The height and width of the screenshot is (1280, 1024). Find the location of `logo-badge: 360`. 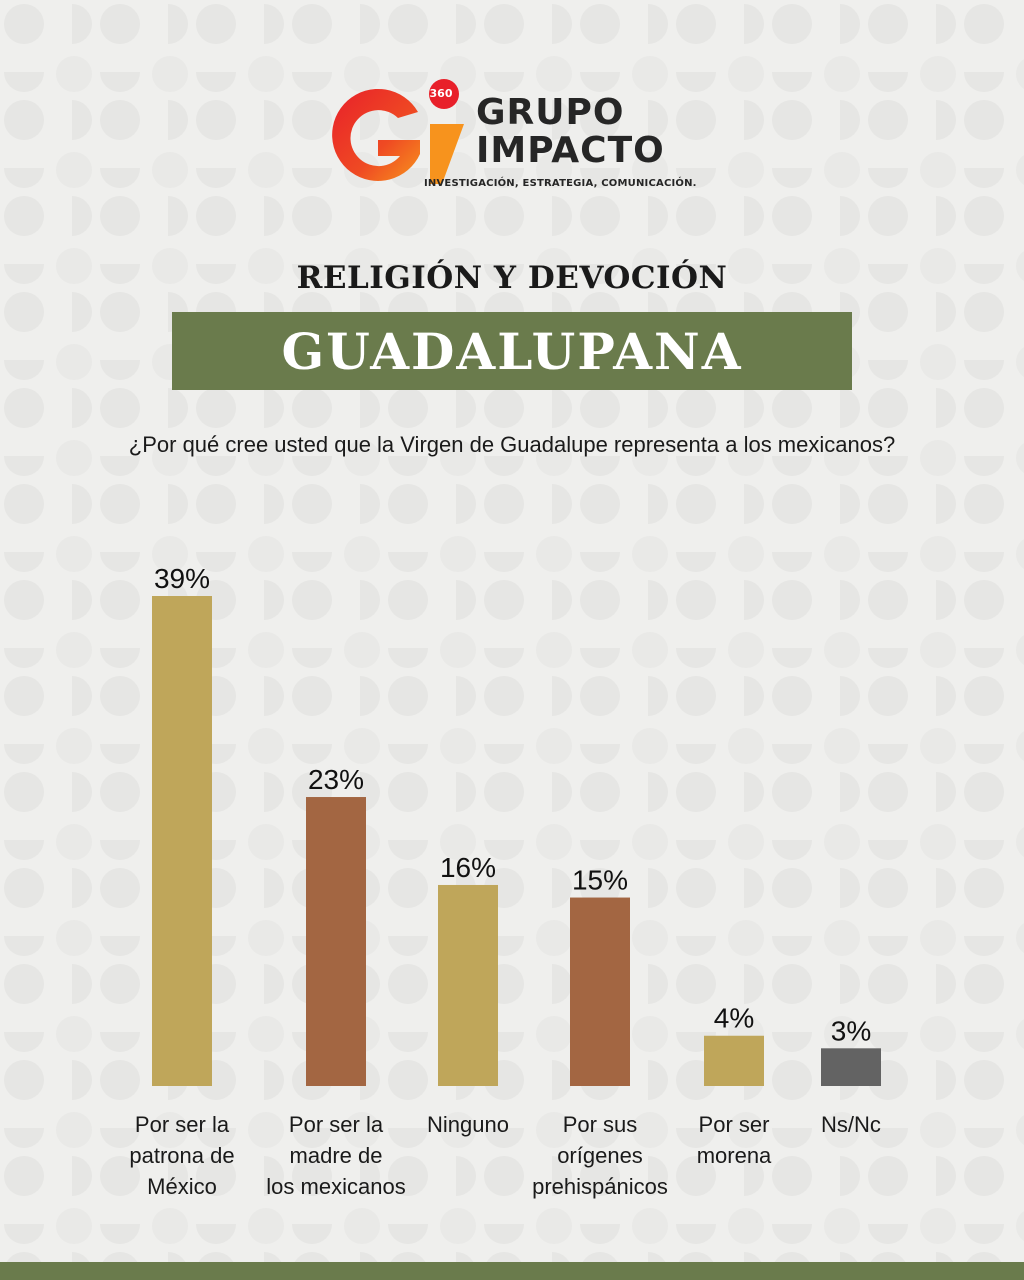

logo-badge: 360 is located at coordinates (441, 93).